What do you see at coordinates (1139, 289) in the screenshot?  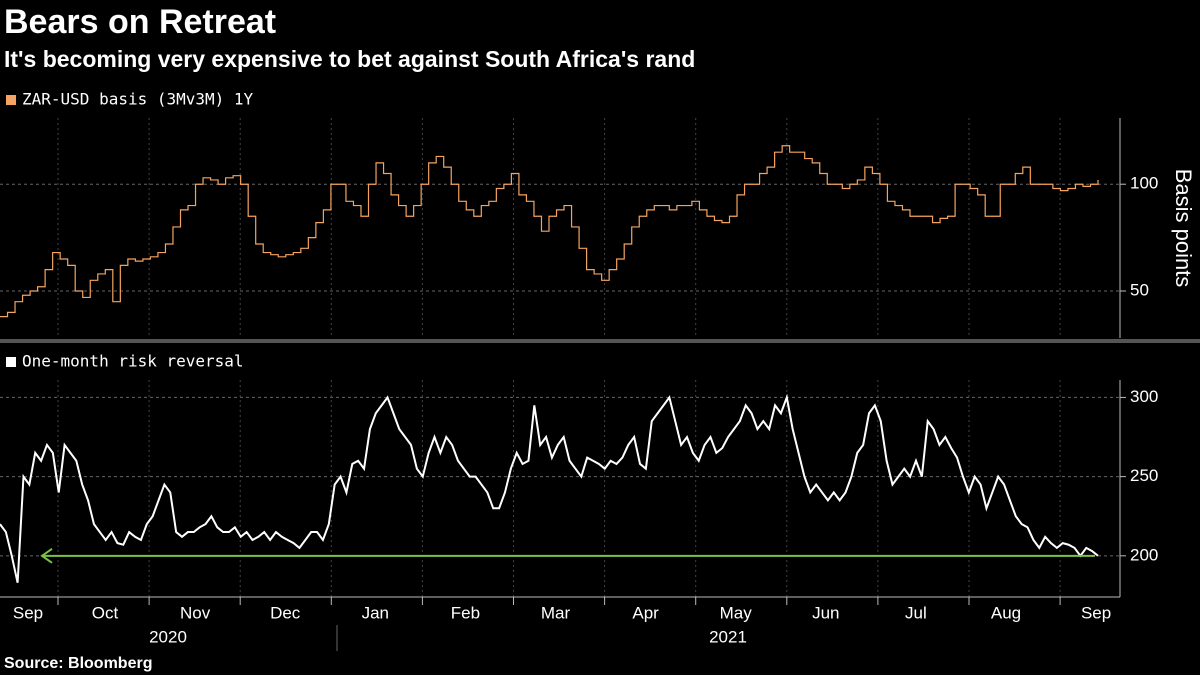 I see `y-tick-label: 50` at bounding box center [1139, 289].